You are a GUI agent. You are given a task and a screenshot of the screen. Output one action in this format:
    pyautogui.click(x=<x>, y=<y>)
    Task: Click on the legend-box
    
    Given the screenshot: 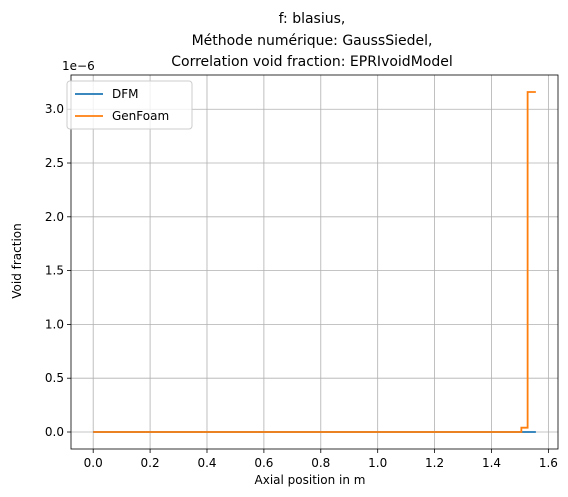 What is the action you would take?
    pyautogui.click(x=129, y=105)
    